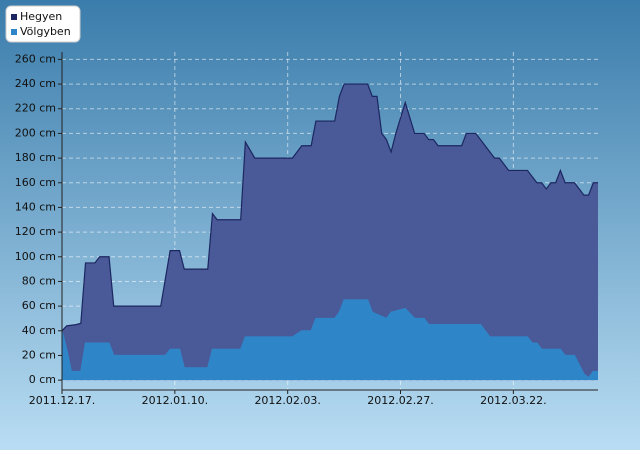  I want to click on y-tick-label: 260 cm, so click(35, 58).